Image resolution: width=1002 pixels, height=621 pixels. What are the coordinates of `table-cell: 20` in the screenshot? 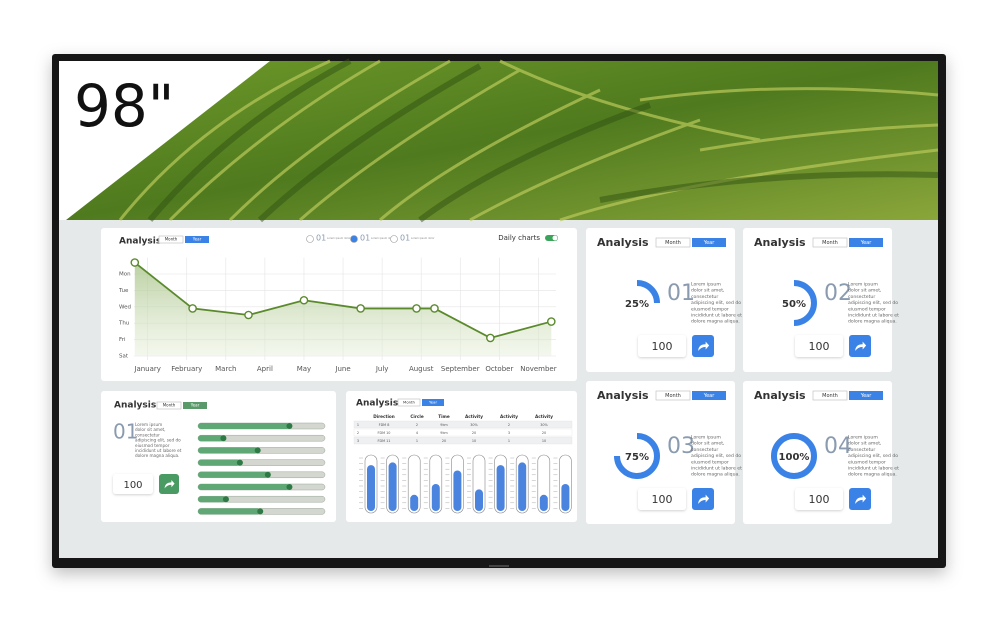 It's located at (544, 433).